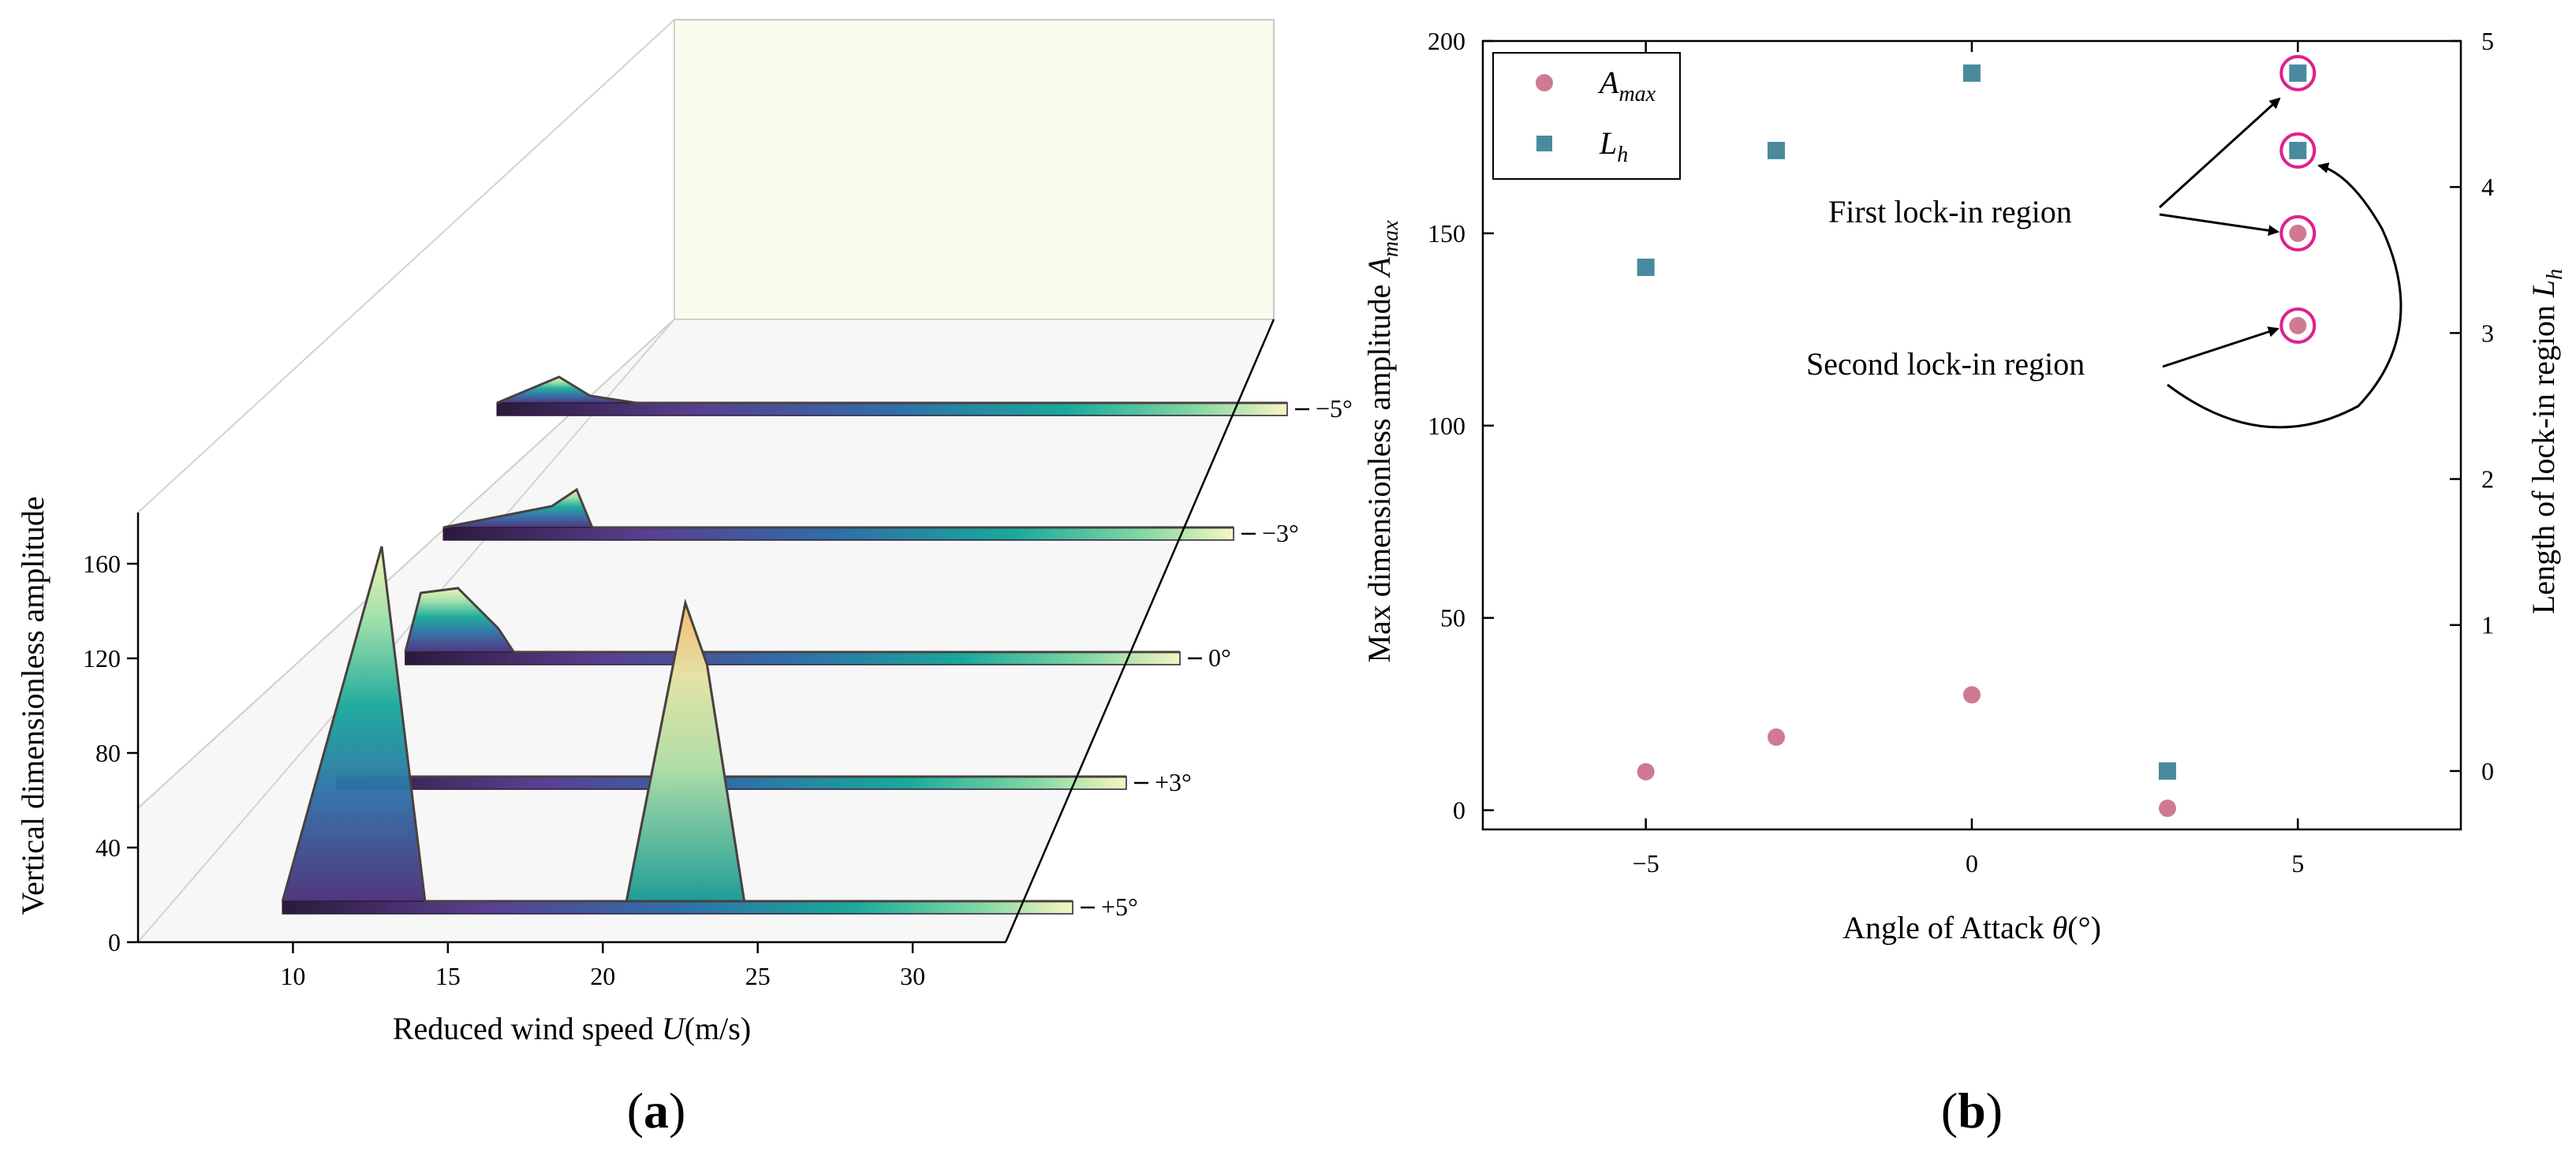  What do you see at coordinates (1971, 927) in the screenshot?
I see `b-xlabel: Angle of Attack θ(°)` at bounding box center [1971, 927].